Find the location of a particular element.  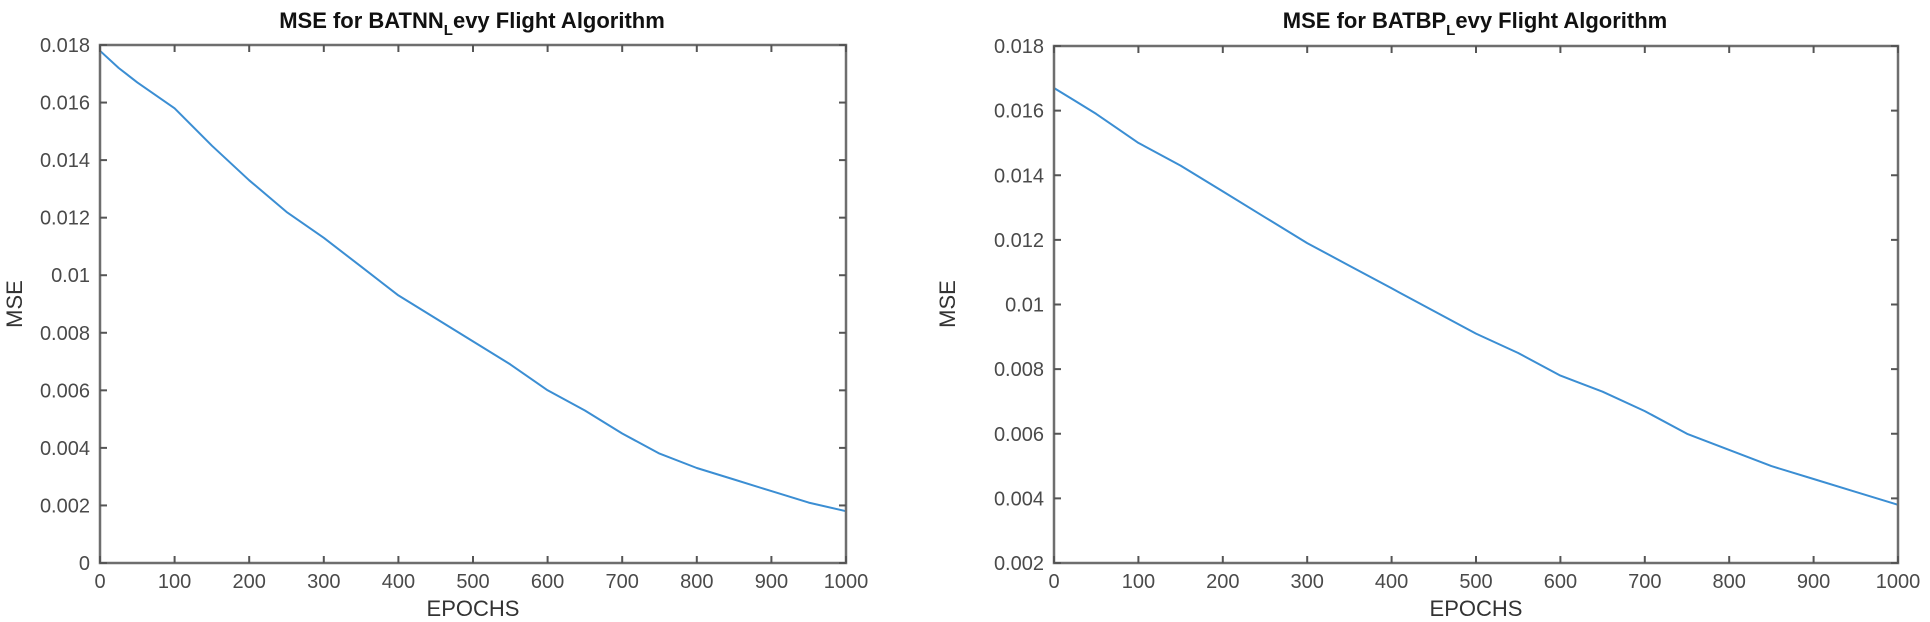

chart-title: MSE for BATNNLevy Flight Algorithm is located at coordinates (472, 23).